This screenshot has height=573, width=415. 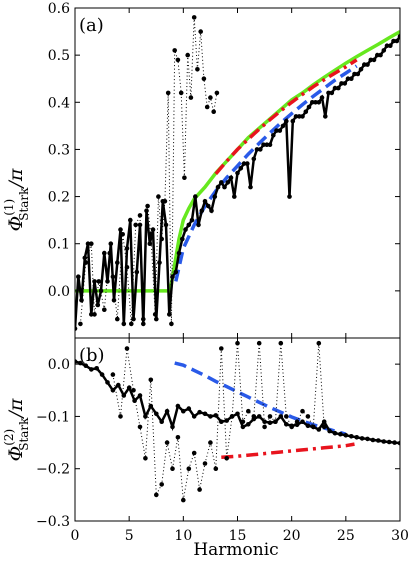 What do you see at coordinates (59, 198) in the screenshot?
I see `y-tick-label: 0.2` at bounding box center [59, 198].